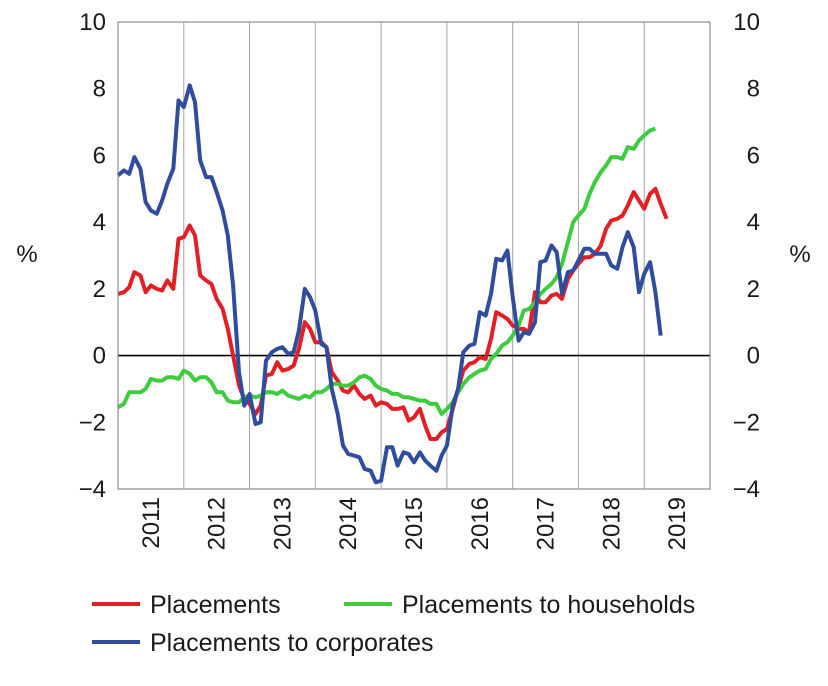  I want to click on y-tick-label-left: 10, so click(92, 22).